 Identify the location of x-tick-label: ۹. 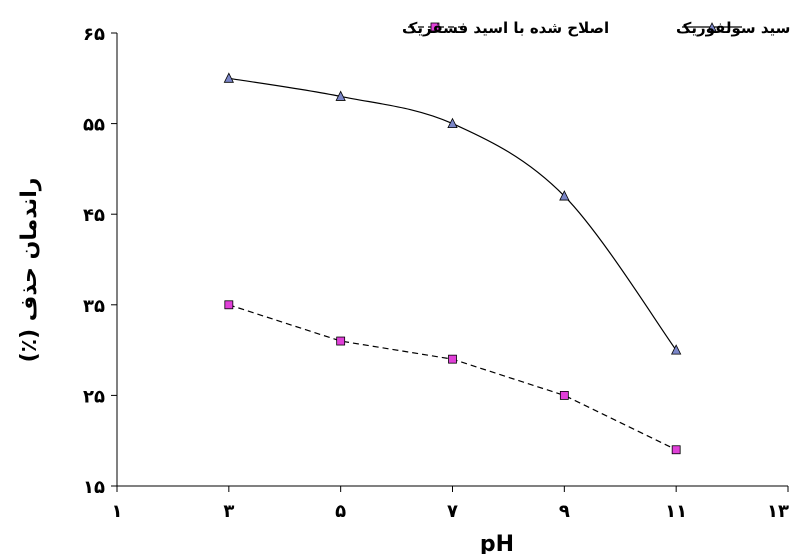
(564, 511).